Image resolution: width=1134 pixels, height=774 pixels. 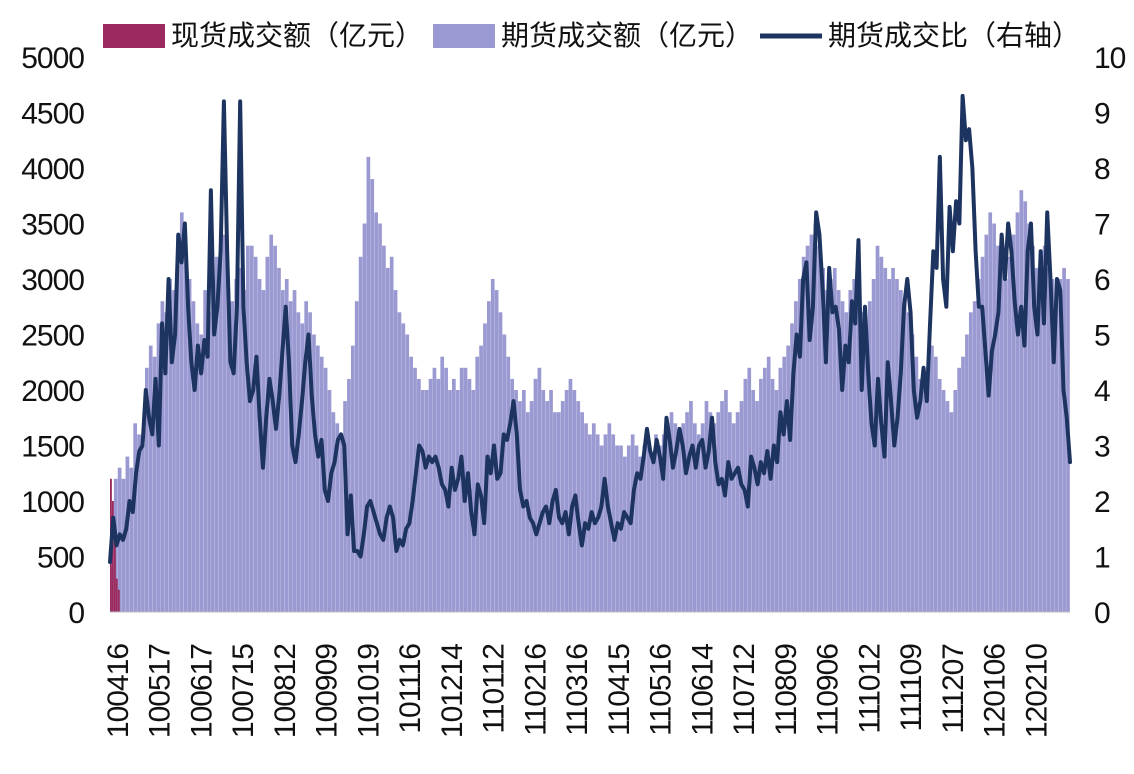 I want to click on y-right-tick-label: 4, so click(x=1102, y=391).